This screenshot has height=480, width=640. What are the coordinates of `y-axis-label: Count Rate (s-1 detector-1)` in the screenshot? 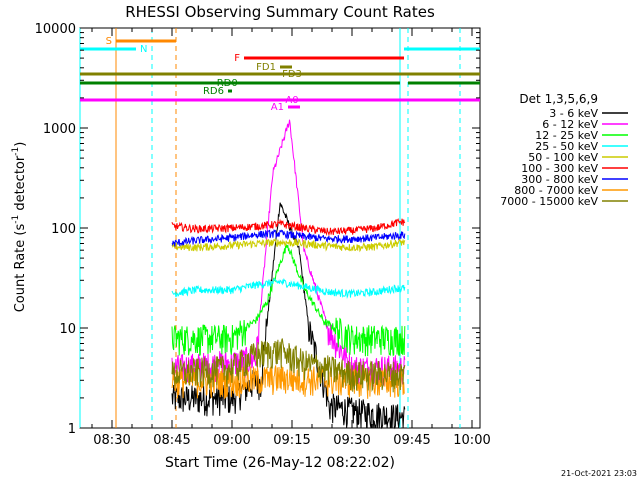 It's located at (19, 227).